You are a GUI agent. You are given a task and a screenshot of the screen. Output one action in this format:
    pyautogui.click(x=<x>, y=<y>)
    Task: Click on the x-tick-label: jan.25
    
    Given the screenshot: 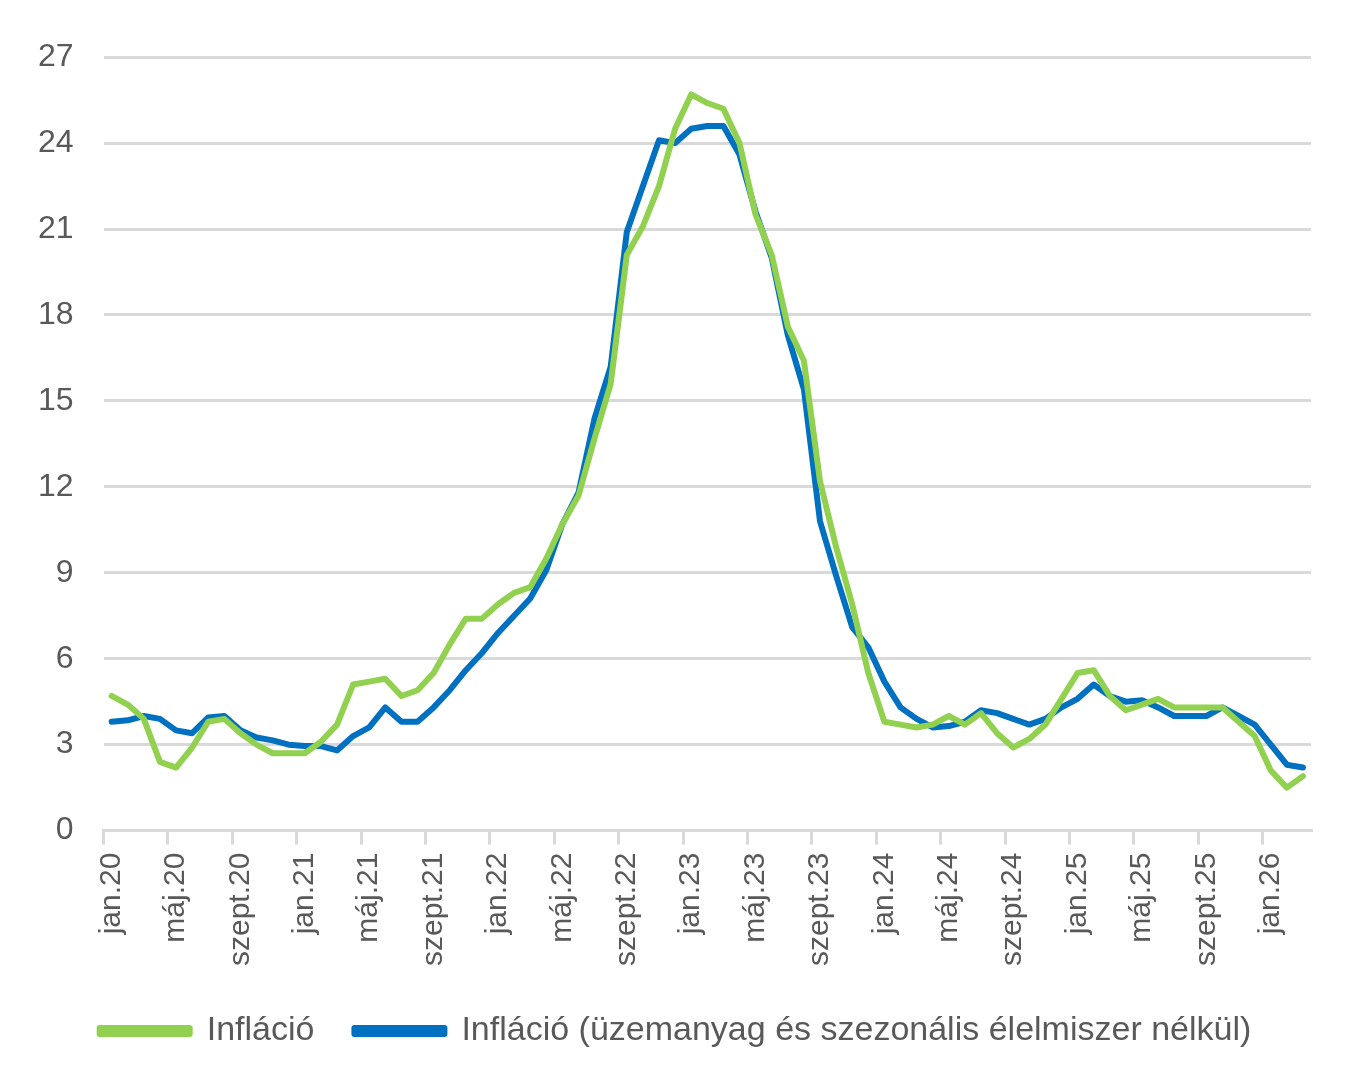 What is the action you would take?
    pyautogui.click(x=1075, y=894)
    